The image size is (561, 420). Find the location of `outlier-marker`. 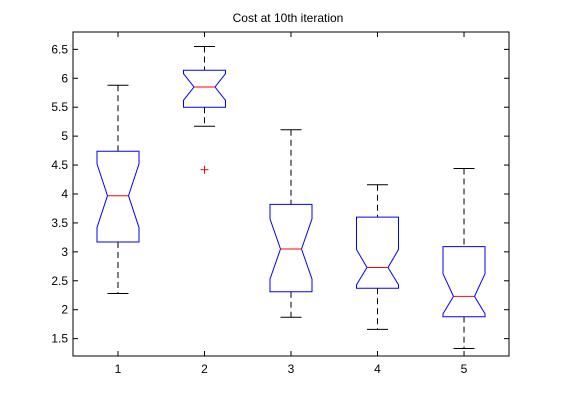

outlier-marker is located at coordinates (204, 169).